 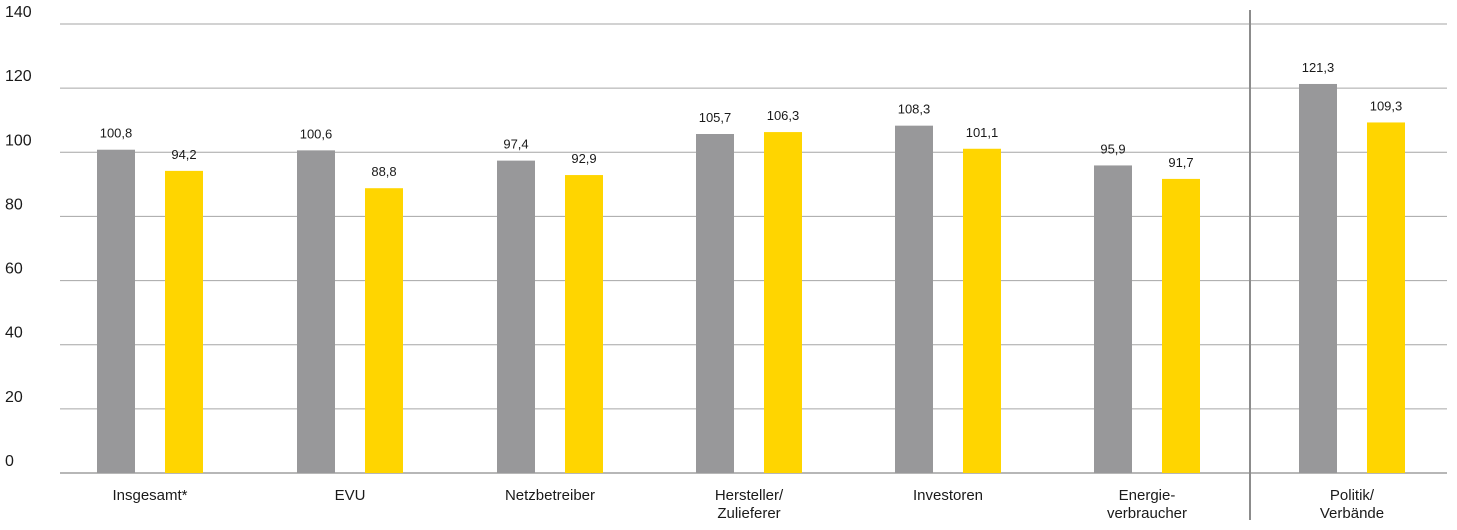 I want to click on x-tick-line: Politik/, so click(x=1352, y=495).